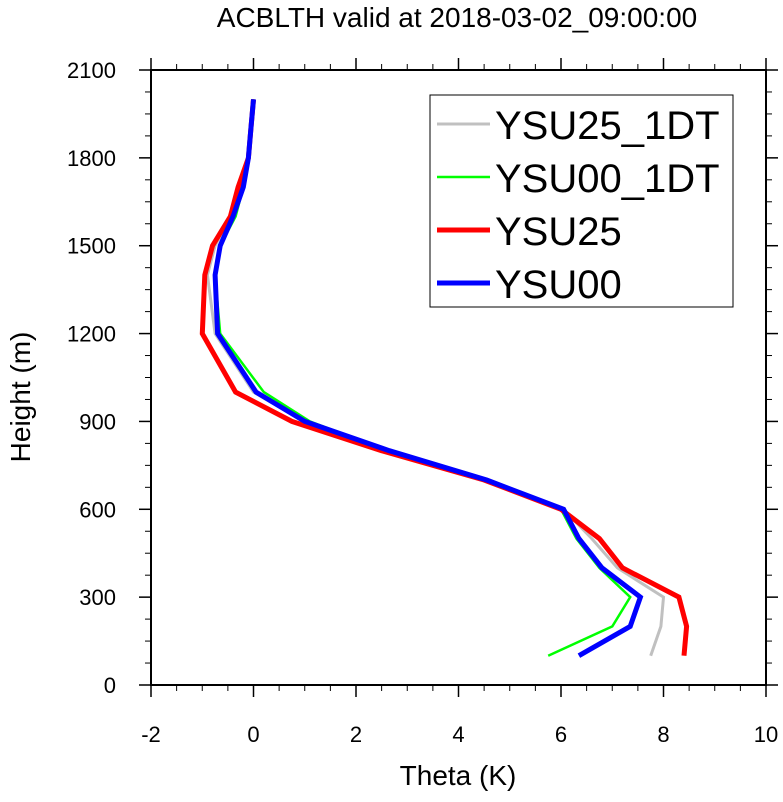  I want to click on legend-box, so click(581, 201).